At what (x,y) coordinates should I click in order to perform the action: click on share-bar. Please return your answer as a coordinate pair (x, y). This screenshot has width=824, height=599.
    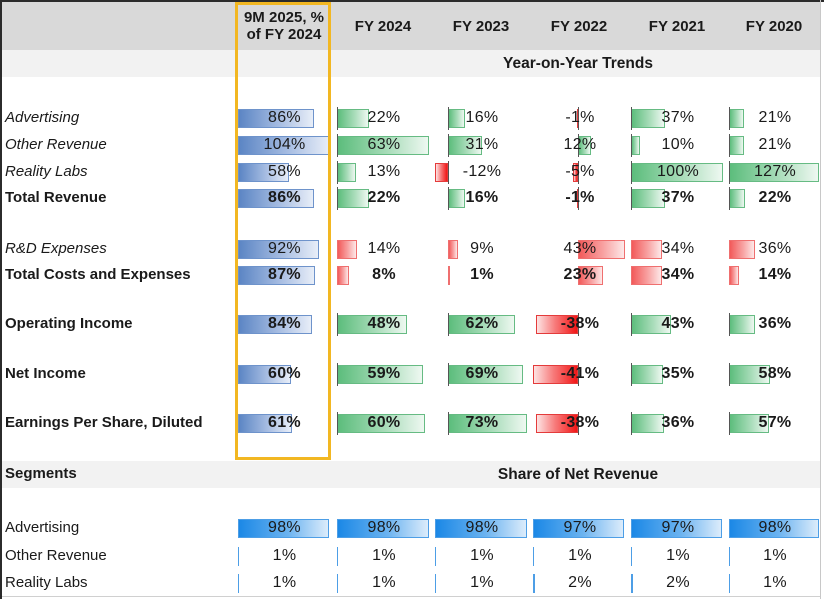
    Looking at the image, I should click on (337, 556).